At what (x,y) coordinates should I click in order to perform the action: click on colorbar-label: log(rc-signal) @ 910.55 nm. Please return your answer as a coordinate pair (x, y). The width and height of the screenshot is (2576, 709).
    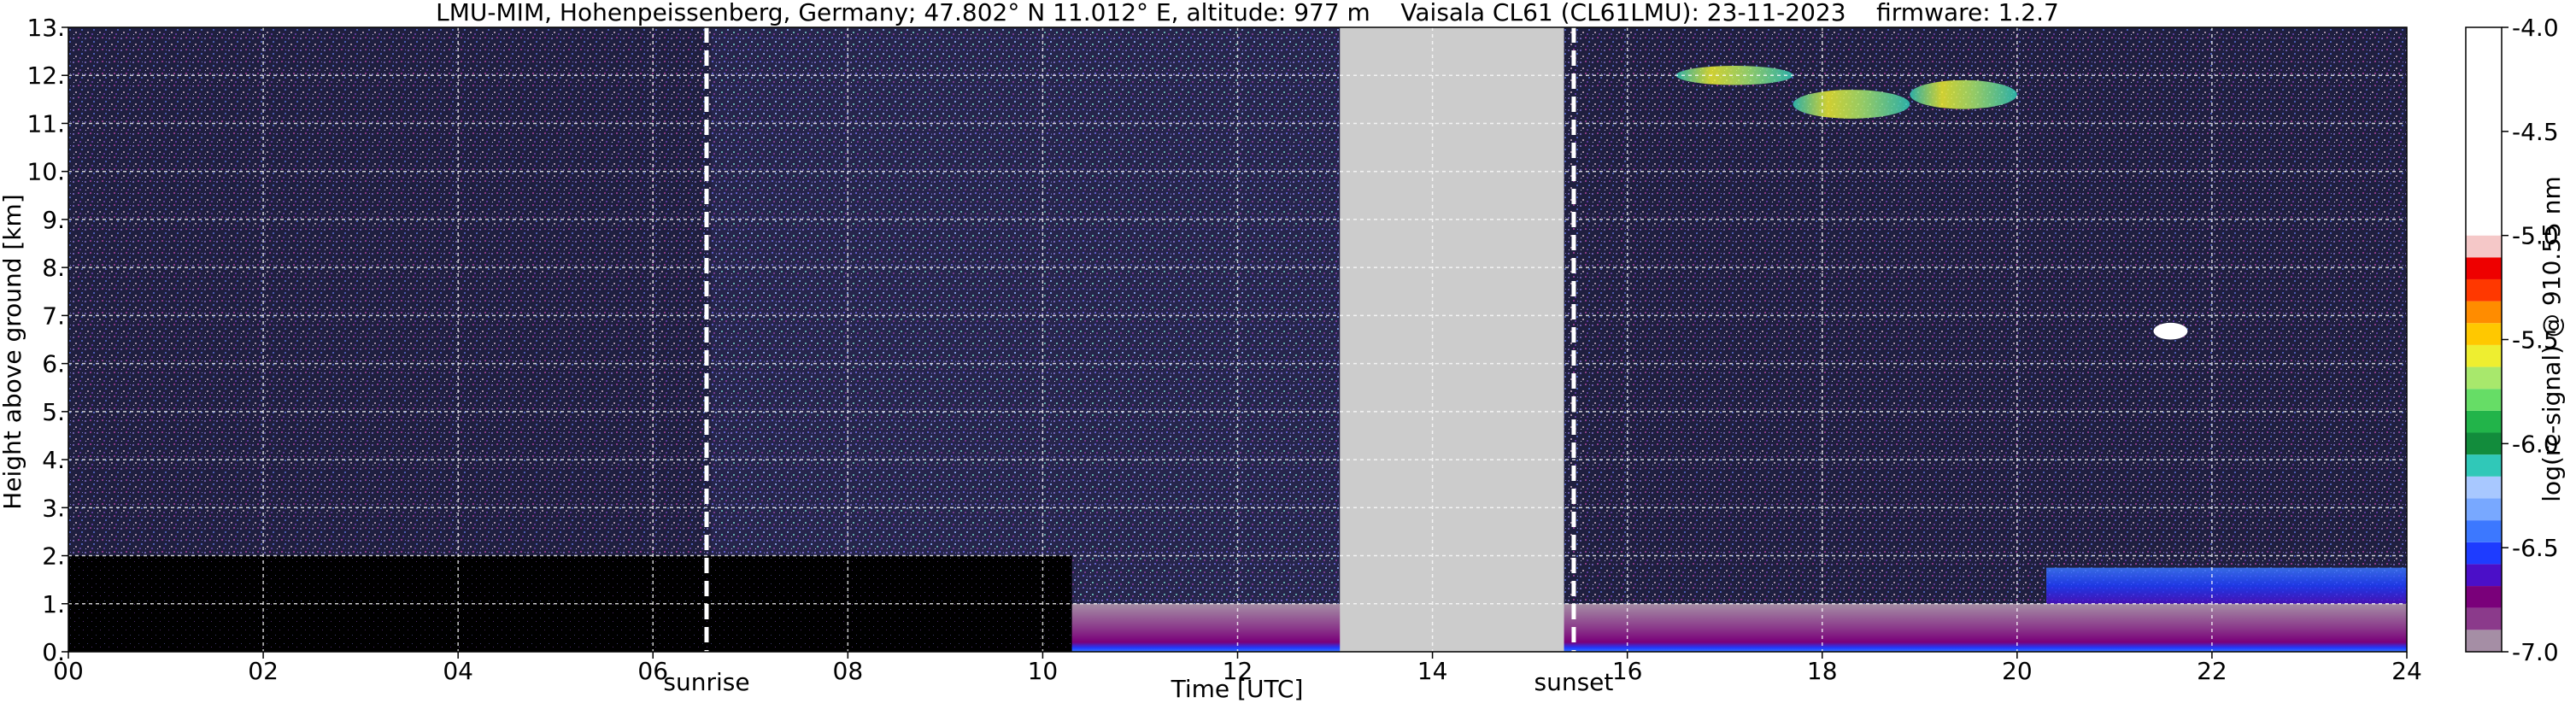
    Looking at the image, I should click on (2552, 338).